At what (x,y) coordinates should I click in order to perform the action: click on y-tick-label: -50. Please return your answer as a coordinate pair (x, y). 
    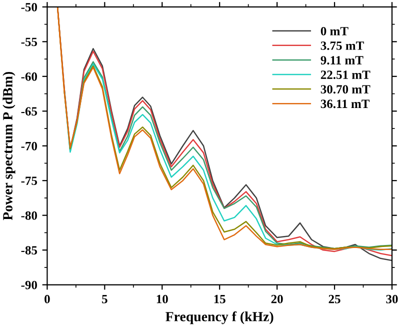
    Looking at the image, I should click on (29, 7).